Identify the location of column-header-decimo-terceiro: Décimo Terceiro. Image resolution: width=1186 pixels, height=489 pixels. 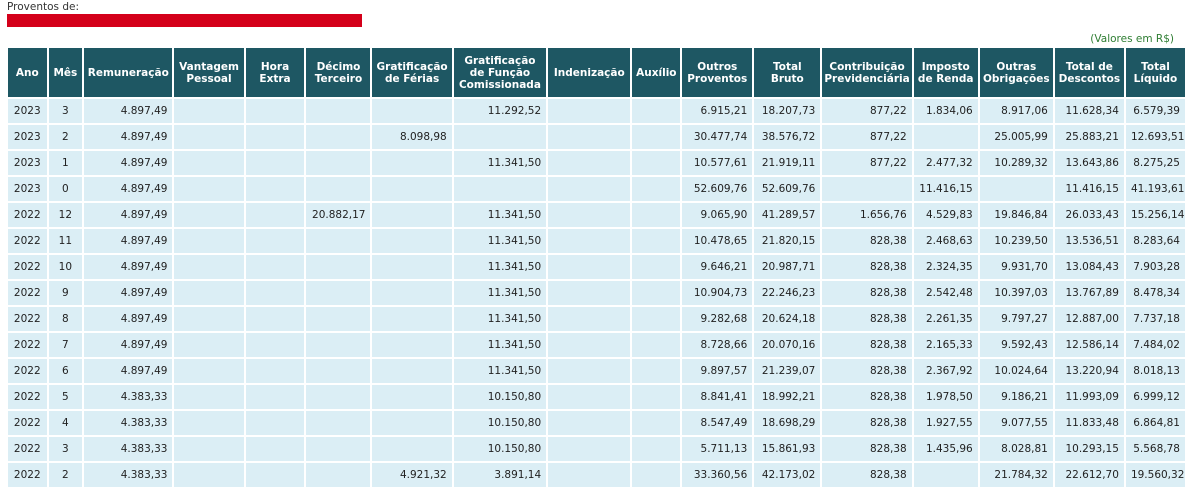
(338, 72).